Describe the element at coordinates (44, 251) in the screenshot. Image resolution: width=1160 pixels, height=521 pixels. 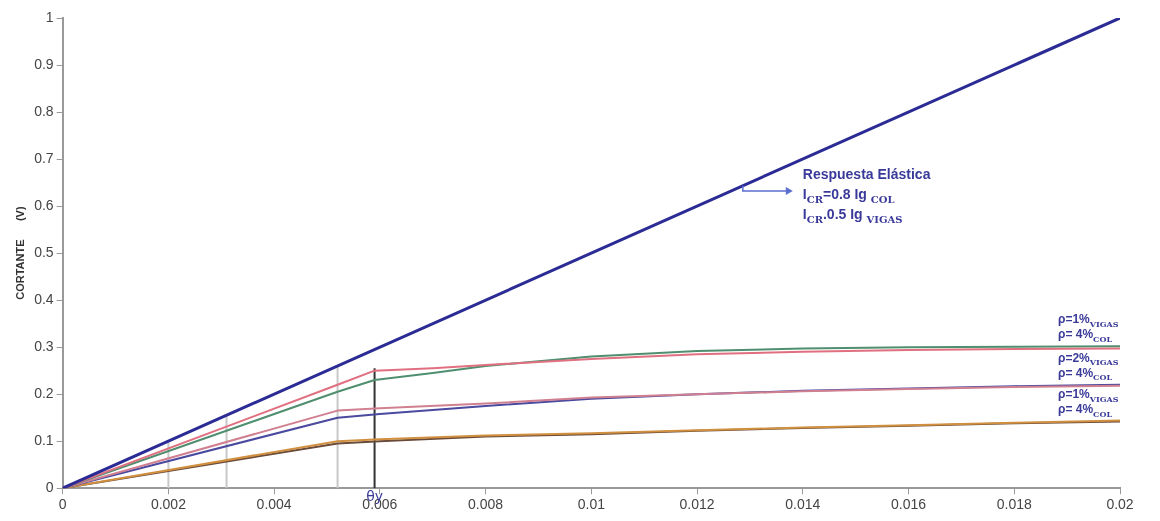
I see `y-tick-label: 0.5` at that location.